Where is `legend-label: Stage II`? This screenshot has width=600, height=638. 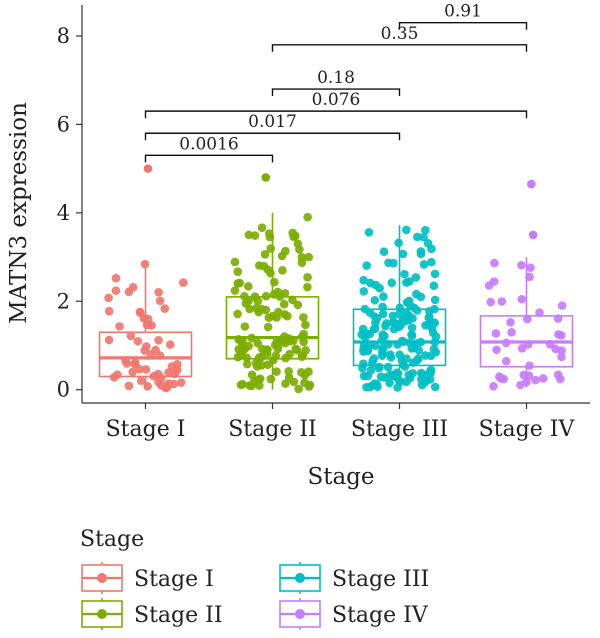 legend-label: Stage II is located at coordinates (178, 615).